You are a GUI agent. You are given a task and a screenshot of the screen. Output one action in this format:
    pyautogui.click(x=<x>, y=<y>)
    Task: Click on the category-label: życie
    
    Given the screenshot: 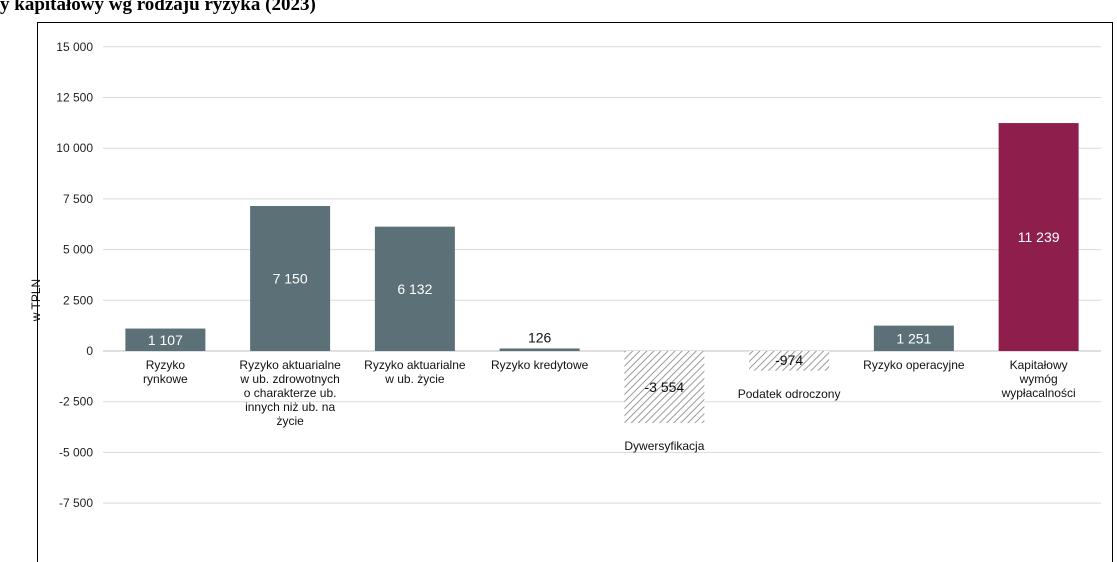 What is the action you would take?
    pyautogui.click(x=290, y=421)
    